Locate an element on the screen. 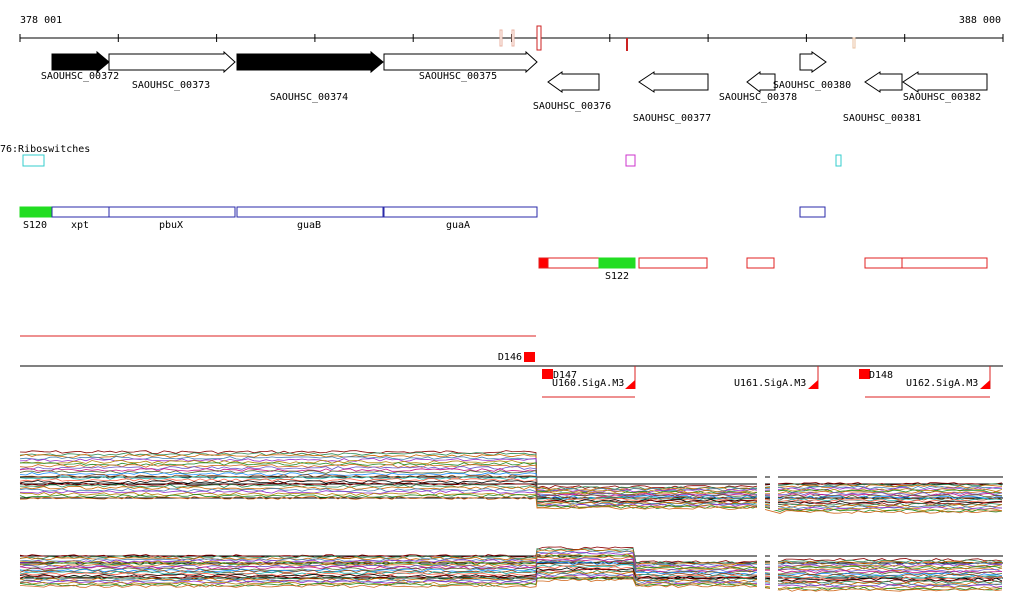 The image size is (1024, 611). expression-track-minus is located at coordinates (511, 569).